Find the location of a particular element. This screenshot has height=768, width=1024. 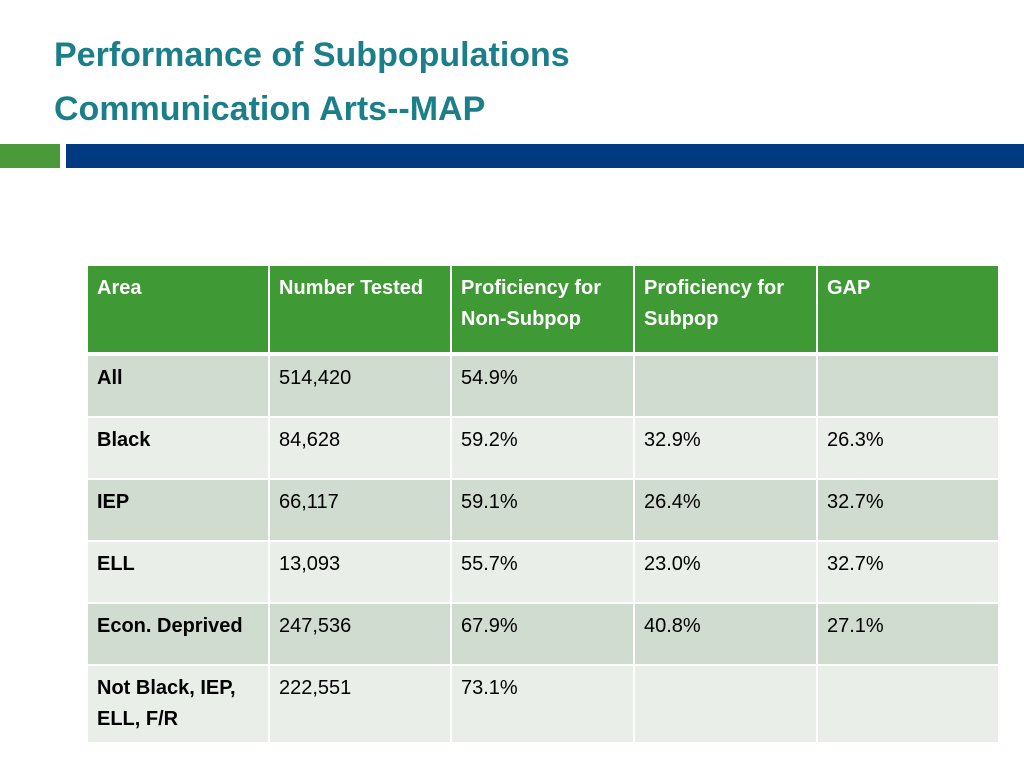

header-proficiency-non-subpop: Proficiency for Non-Subpop is located at coordinates (542, 310).